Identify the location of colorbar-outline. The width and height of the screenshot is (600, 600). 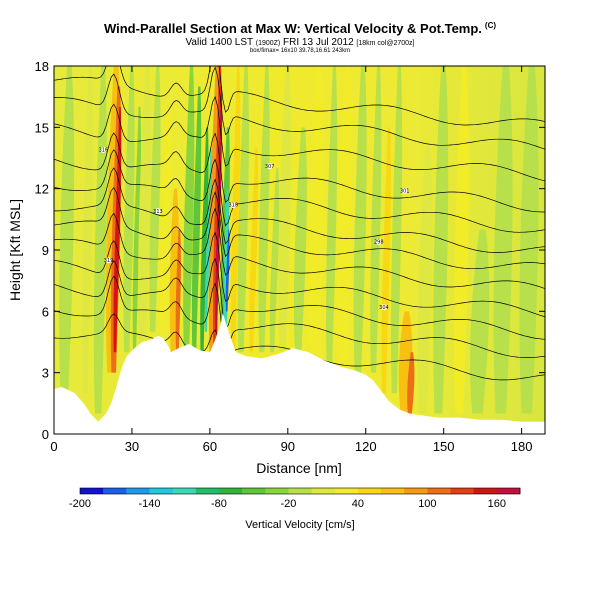
(300, 491).